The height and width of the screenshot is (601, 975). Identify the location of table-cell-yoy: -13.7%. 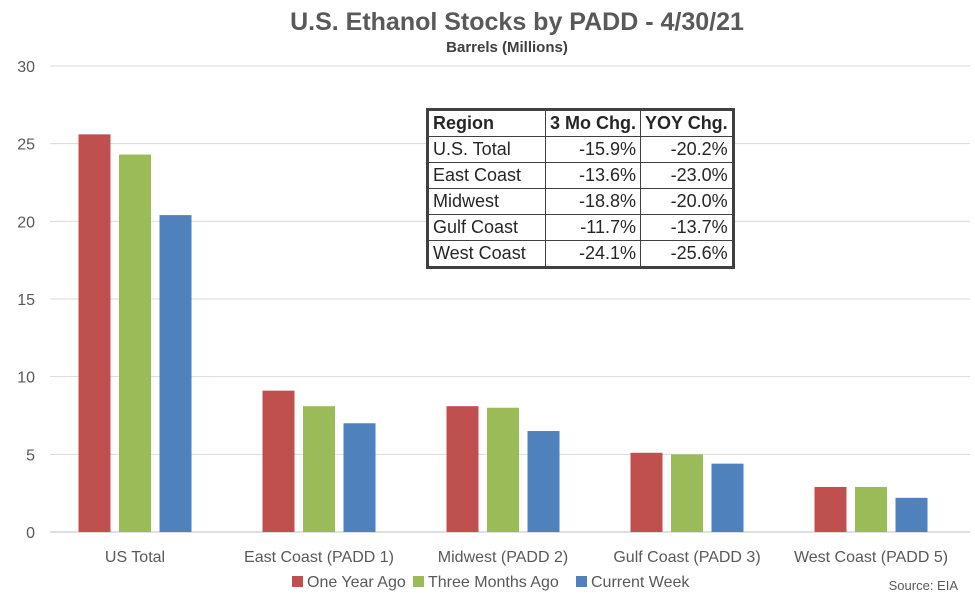
(686, 227).